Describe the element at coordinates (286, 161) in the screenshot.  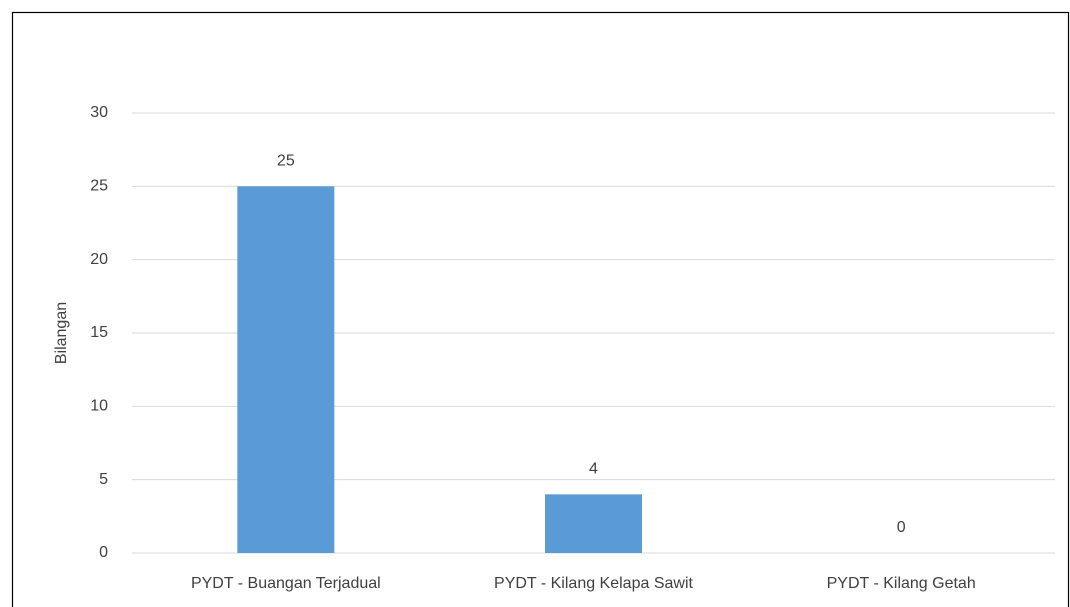
I see `value-label: 25` at that location.